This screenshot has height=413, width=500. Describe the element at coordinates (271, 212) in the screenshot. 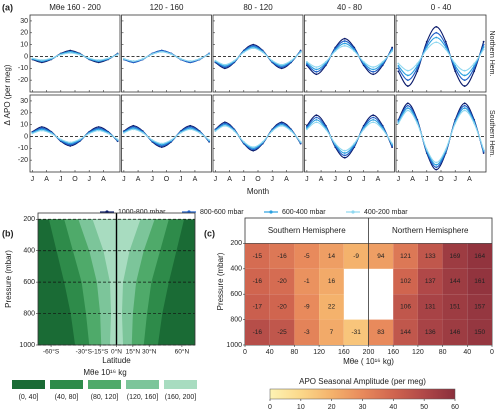

I see `legend-marker` at that location.